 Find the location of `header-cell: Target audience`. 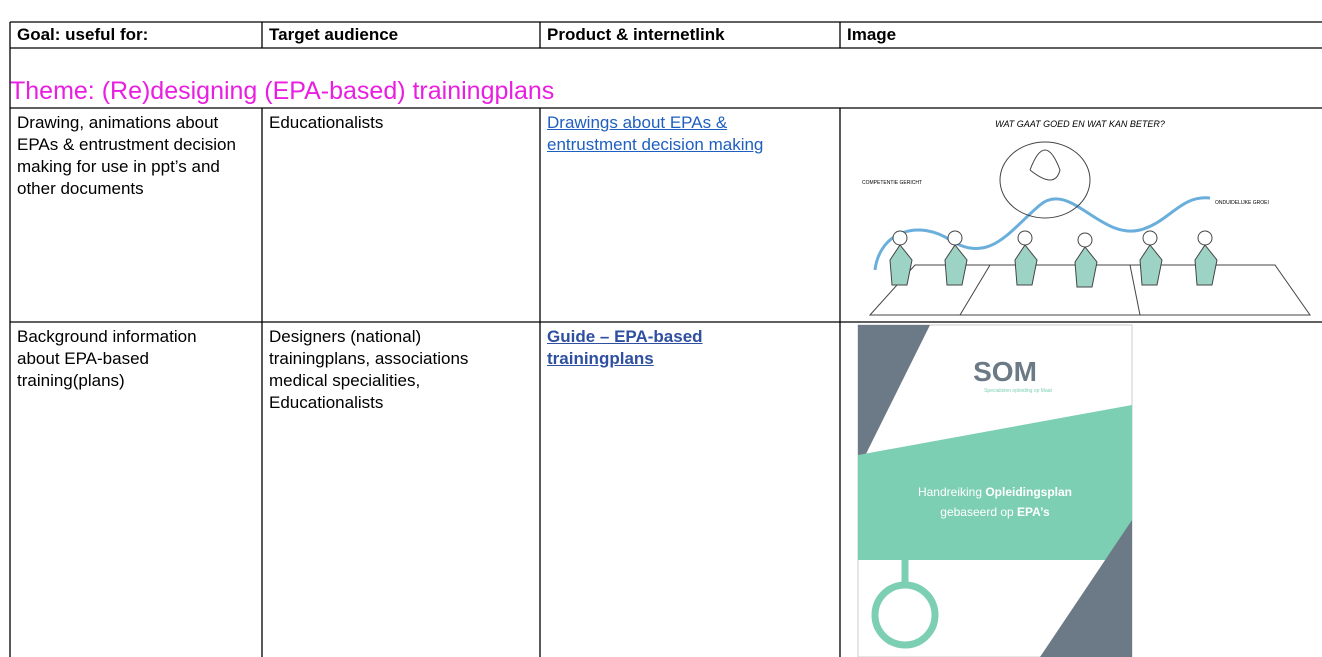

header-cell: Target audience is located at coordinates (334, 34).